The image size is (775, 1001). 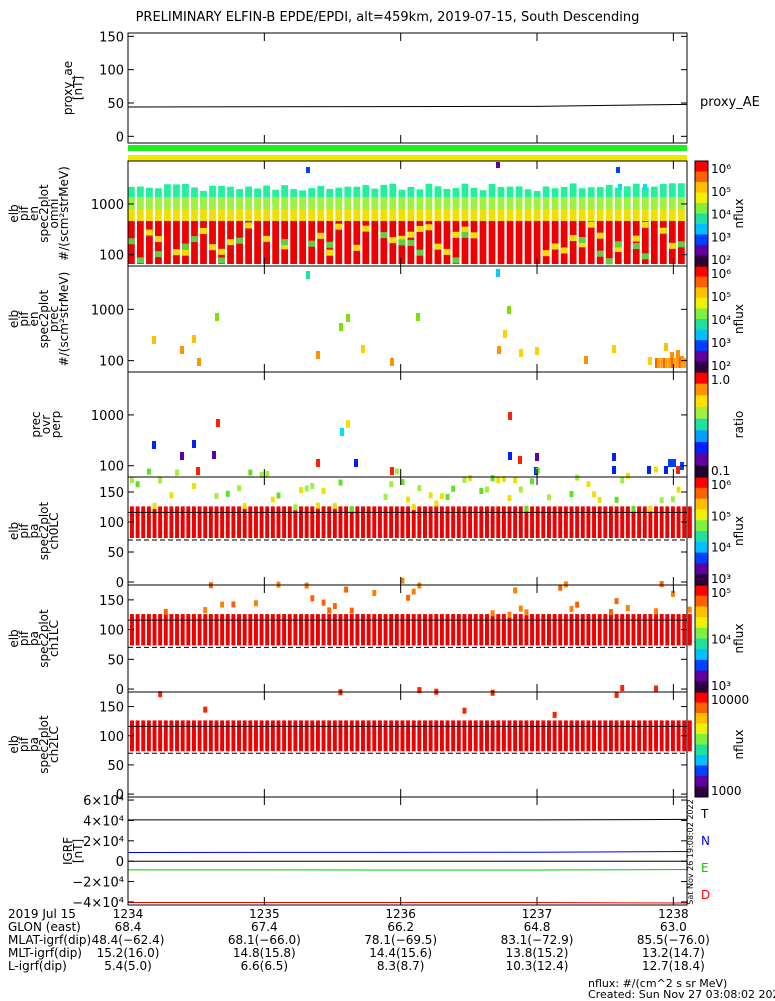 I want to click on y-axis-label: en, so click(x=34, y=213).